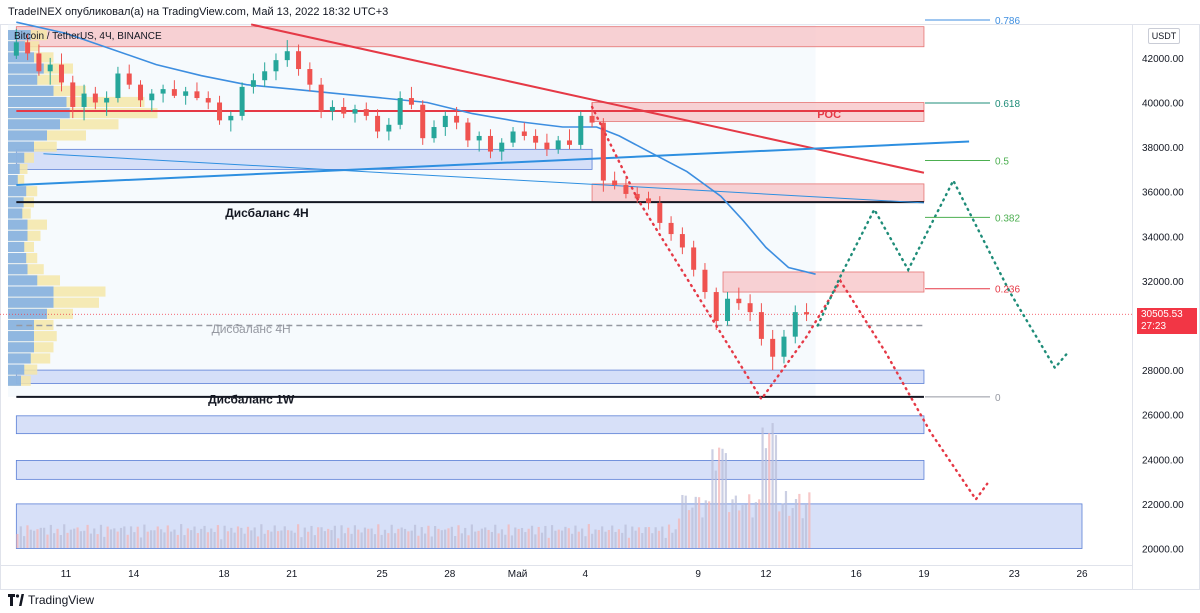 This screenshot has width=1200, height=613. I want to click on time-tick-label: 19, so click(924, 574).